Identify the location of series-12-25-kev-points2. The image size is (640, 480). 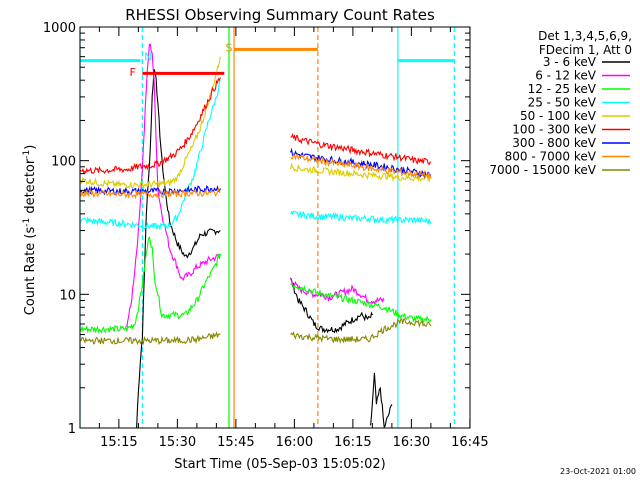
(361, 304).